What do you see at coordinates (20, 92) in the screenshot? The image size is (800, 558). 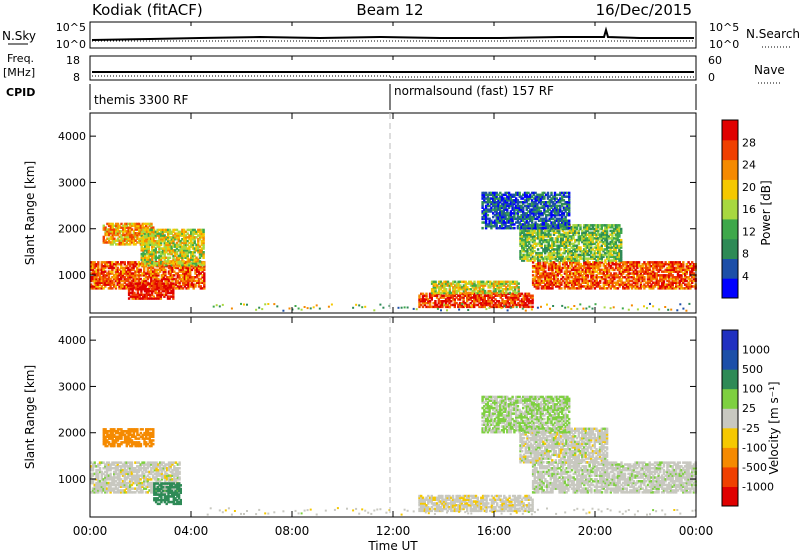 I see `cpid-label: CPID` at bounding box center [20, 92].